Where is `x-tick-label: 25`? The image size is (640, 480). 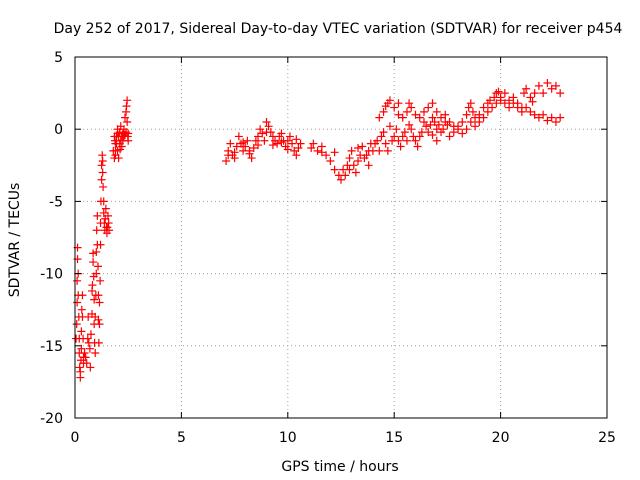 x-tick-label: 25 is located at coordinates (607, 438).